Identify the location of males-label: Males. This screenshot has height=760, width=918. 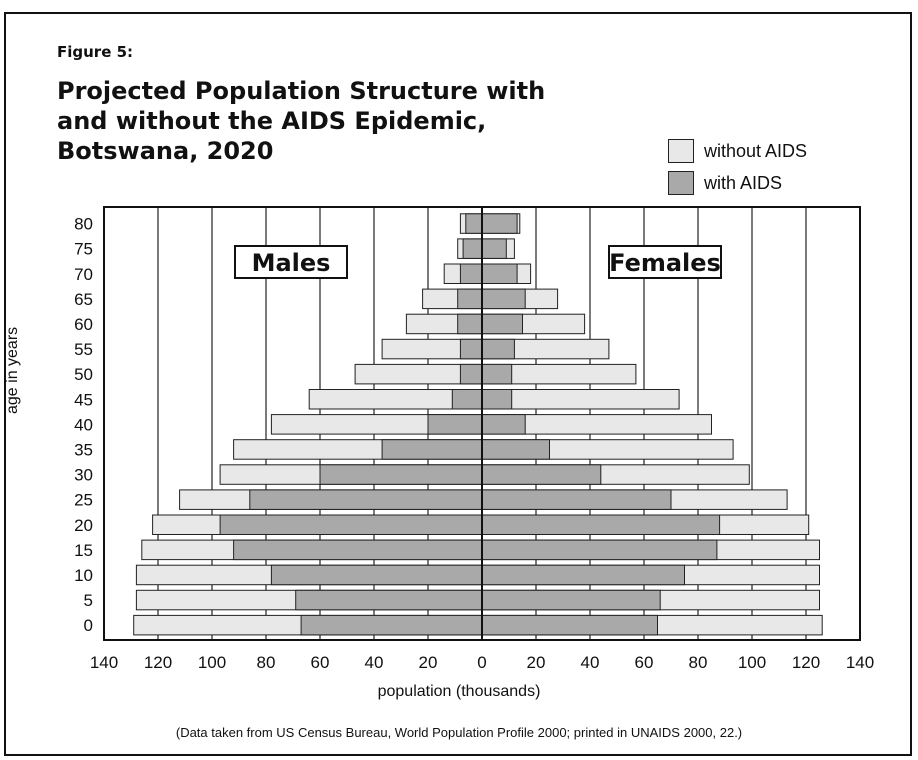
(291, 263).